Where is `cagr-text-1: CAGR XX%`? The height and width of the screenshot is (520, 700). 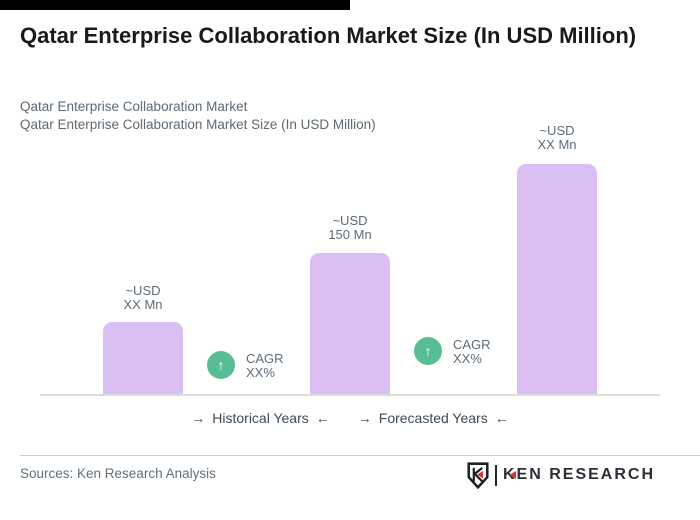 cagr-text-1: CAGR XX% is located at coordinates (265, 366).